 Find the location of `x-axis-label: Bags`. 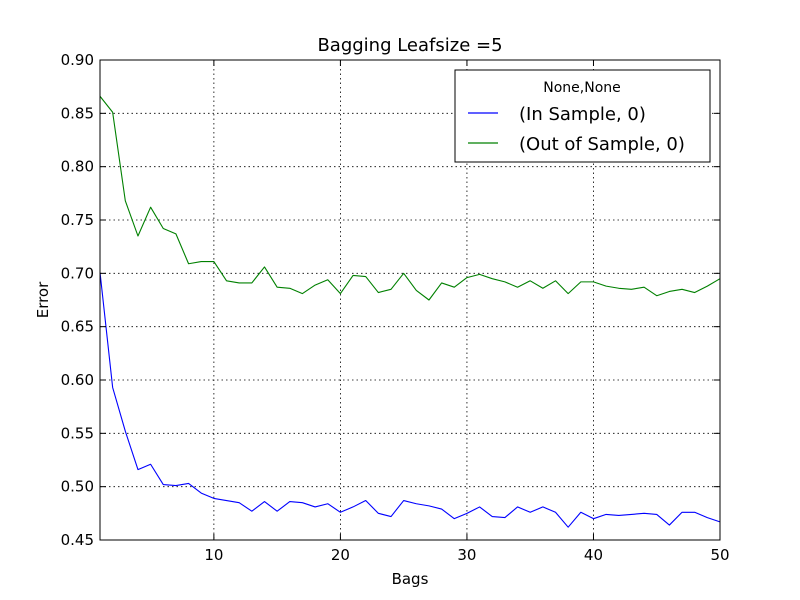

x-axis-label: Bags is located at coordinates (410, 579).